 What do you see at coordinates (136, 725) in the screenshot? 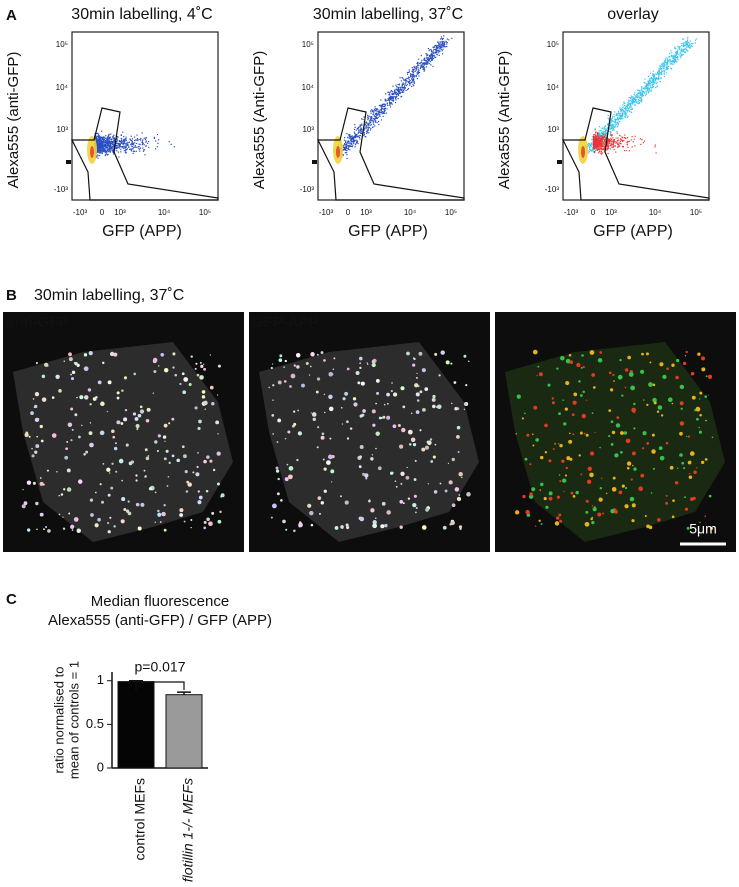
I see `bar` at bounding box center [136, 725].